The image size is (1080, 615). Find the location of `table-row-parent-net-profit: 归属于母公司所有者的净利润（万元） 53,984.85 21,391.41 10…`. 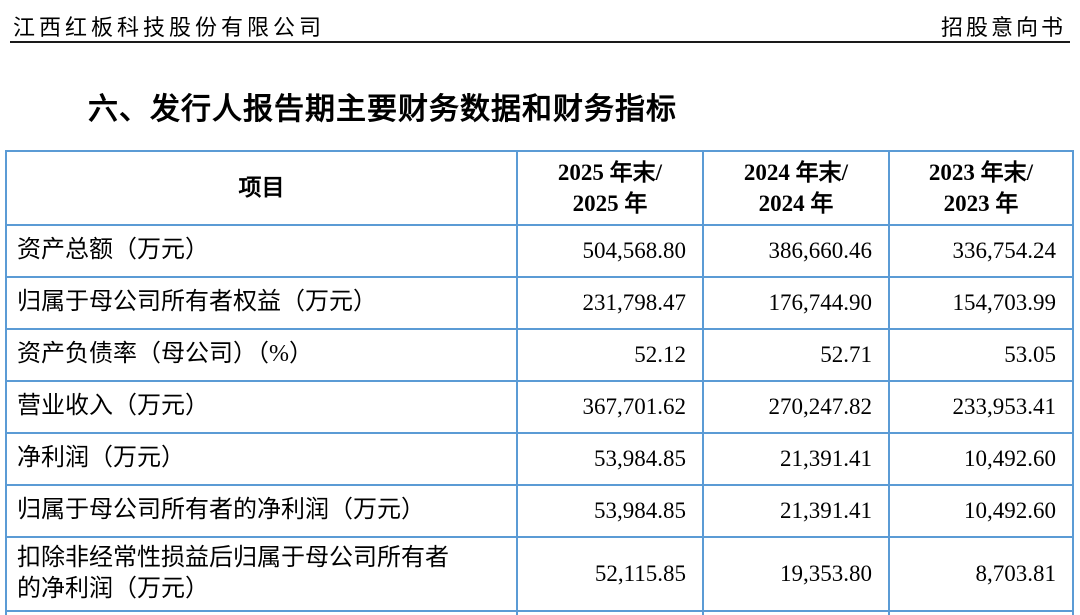

table-row-parent-net-profit: 归属于母公司所有者的净利润（万元） 53,984.85 21,391.41 10… is located at coordinates (539, 511).